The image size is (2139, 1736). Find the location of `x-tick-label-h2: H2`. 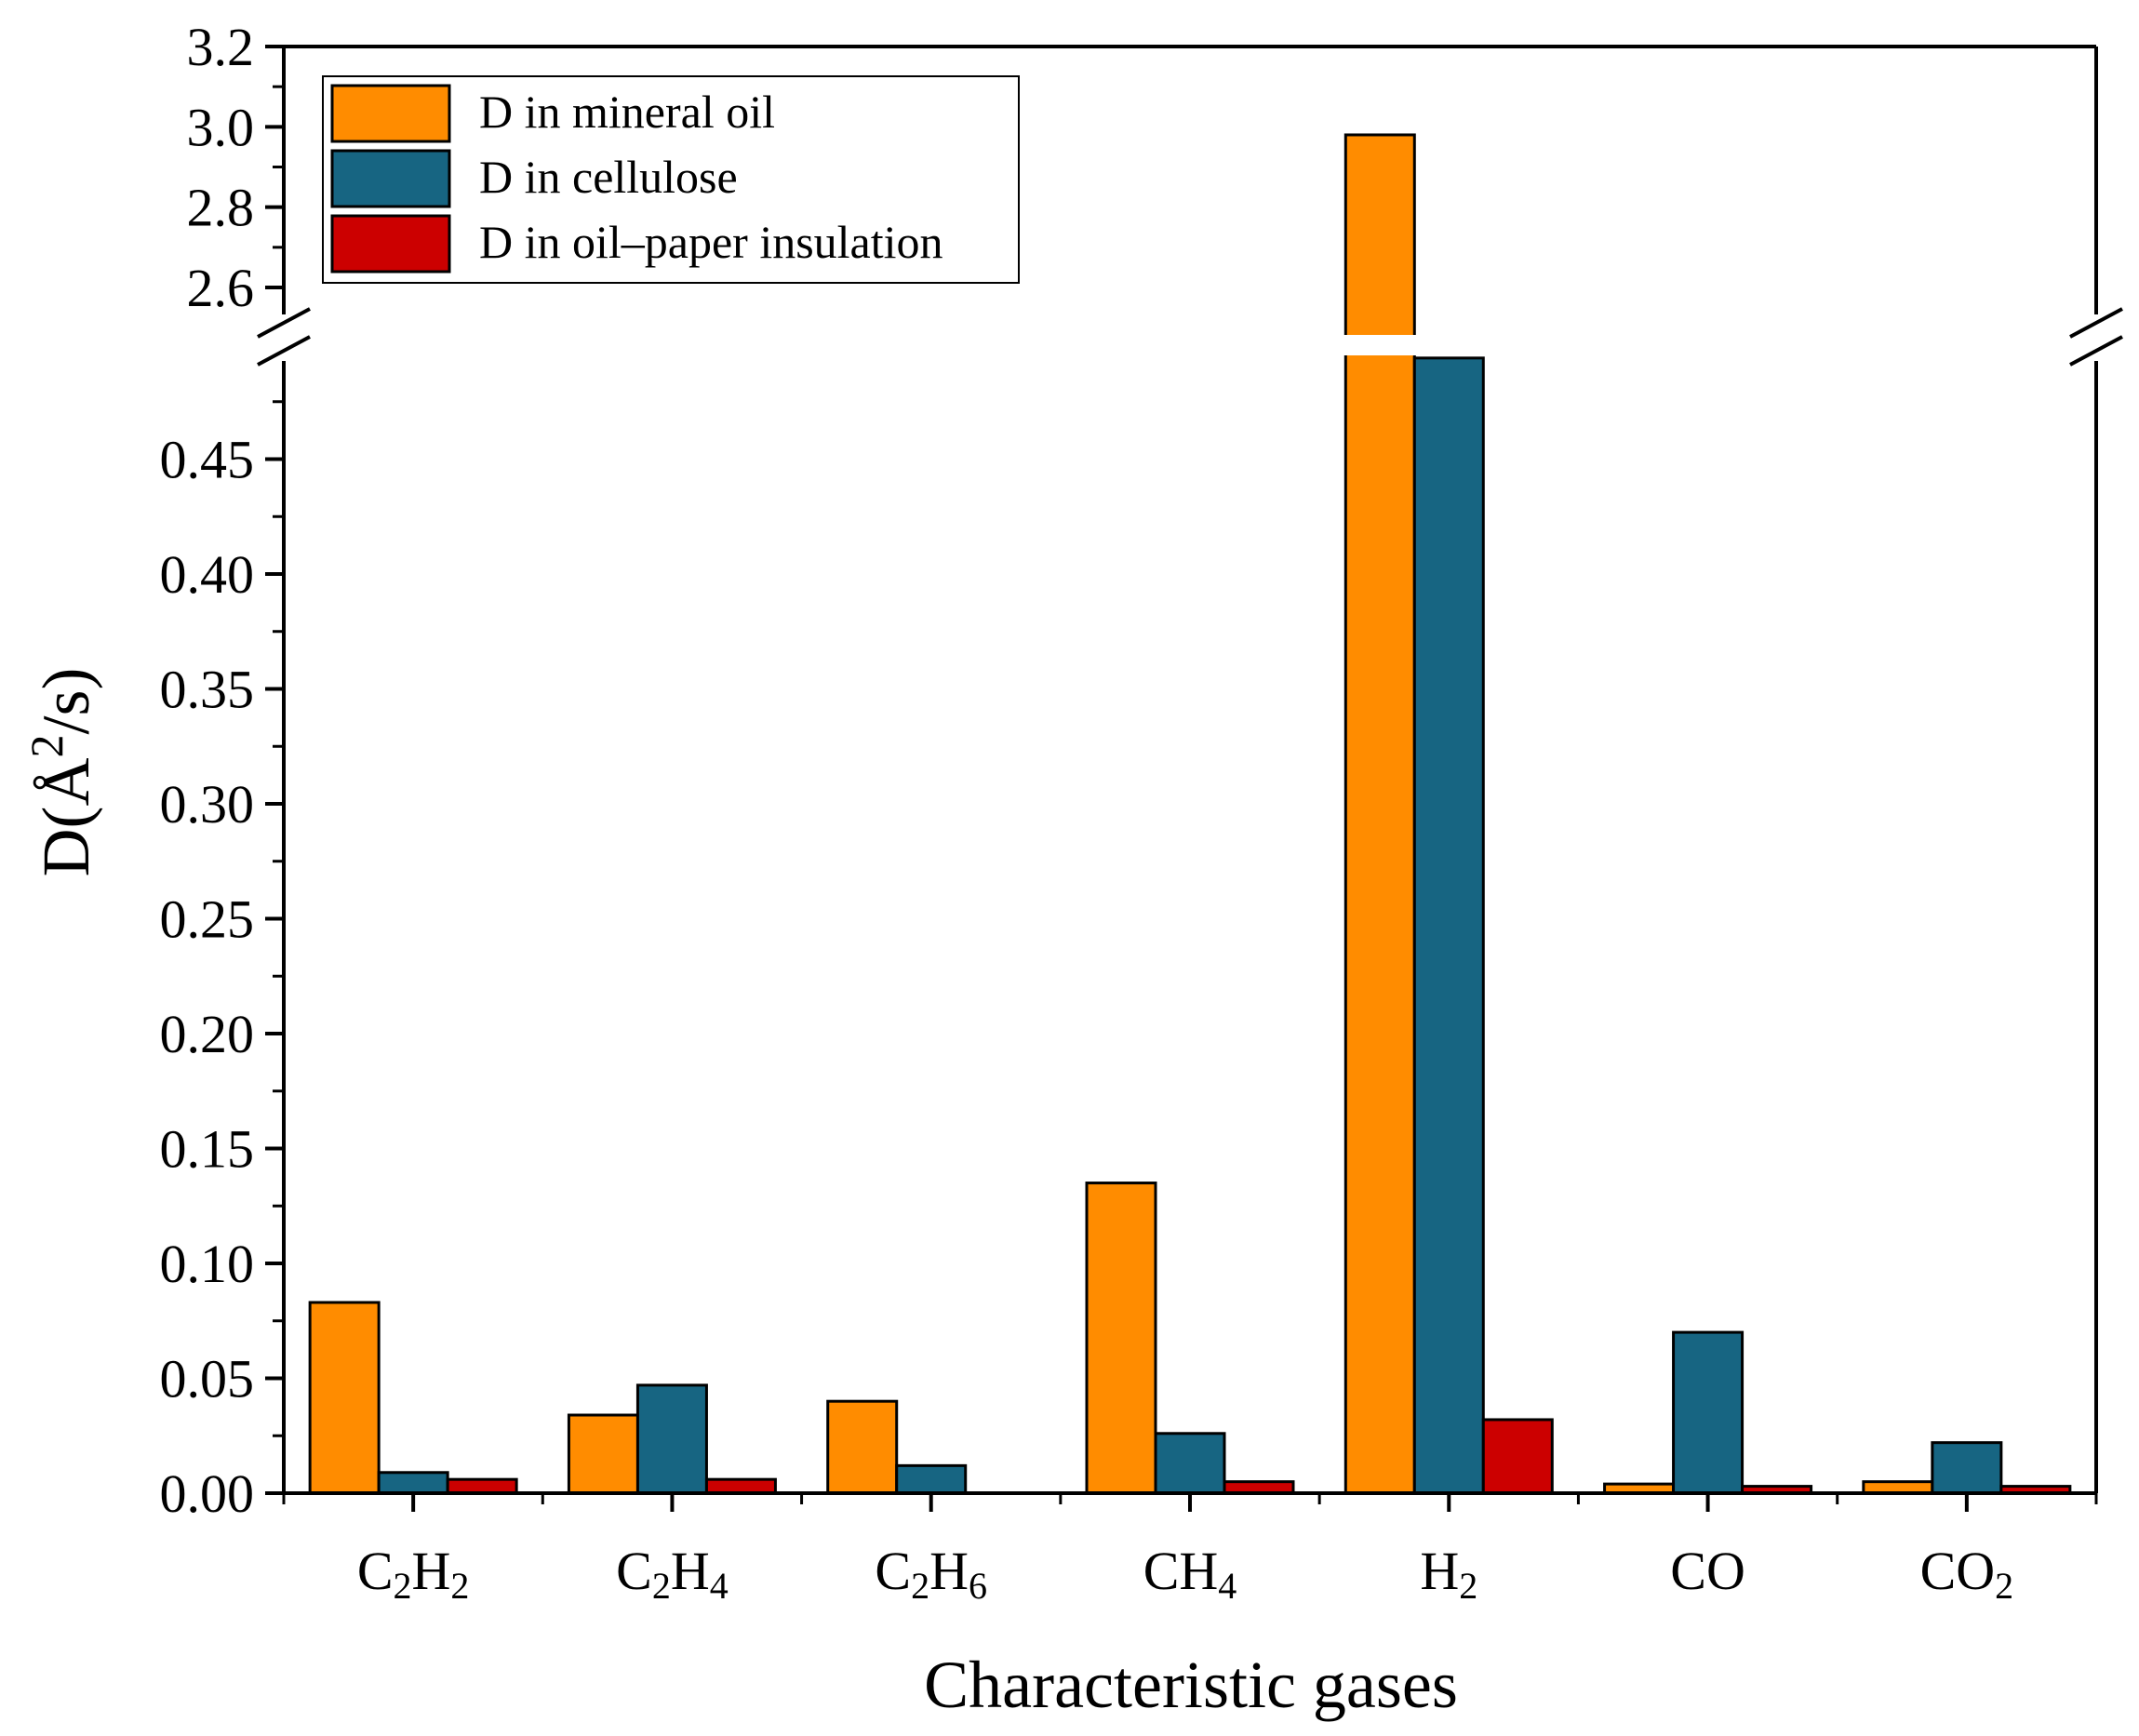

x-tick-label-h2: H2 is located at coordinates (1448, 1574).